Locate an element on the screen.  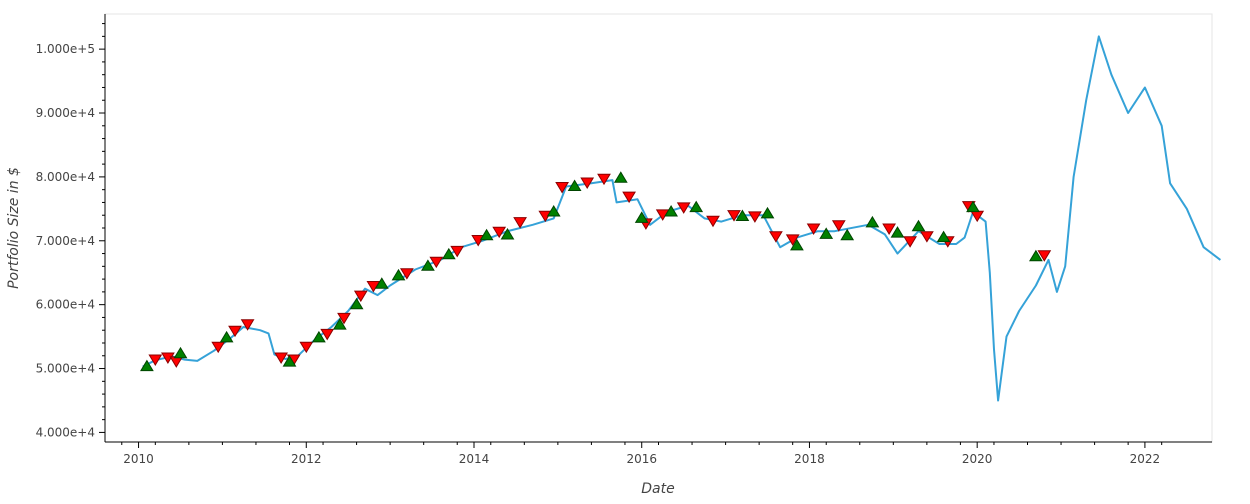
x-tick-label: 2016 is located at coordinates (641, 459).